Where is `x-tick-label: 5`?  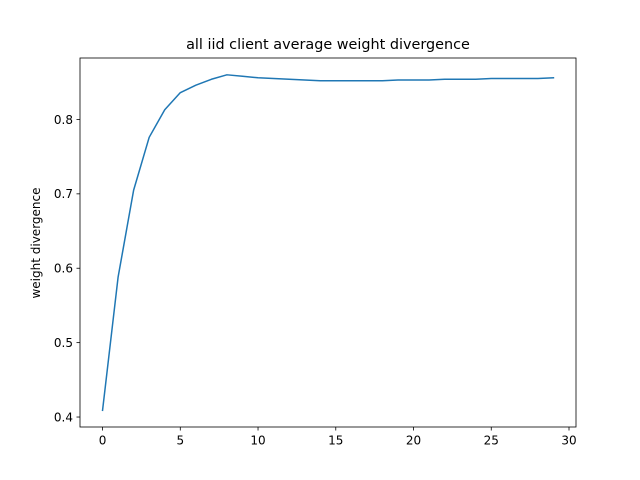
x-tick-label: 5 is located at coordinates (180, 441).